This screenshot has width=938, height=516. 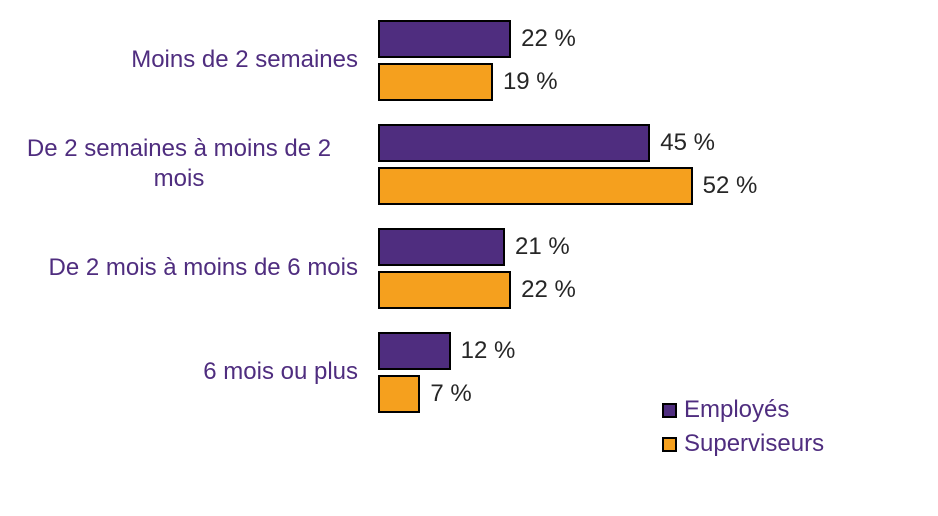 I want to click on legend: Employés Superviseurs, so click(x=743, y=427).